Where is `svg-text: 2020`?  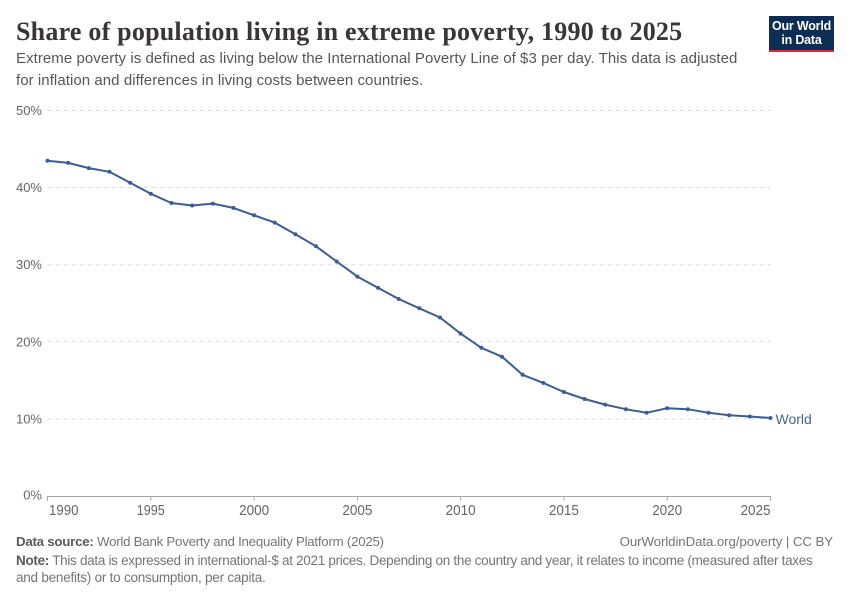
svg-text: 2020 is located at coordinates (667, 510).